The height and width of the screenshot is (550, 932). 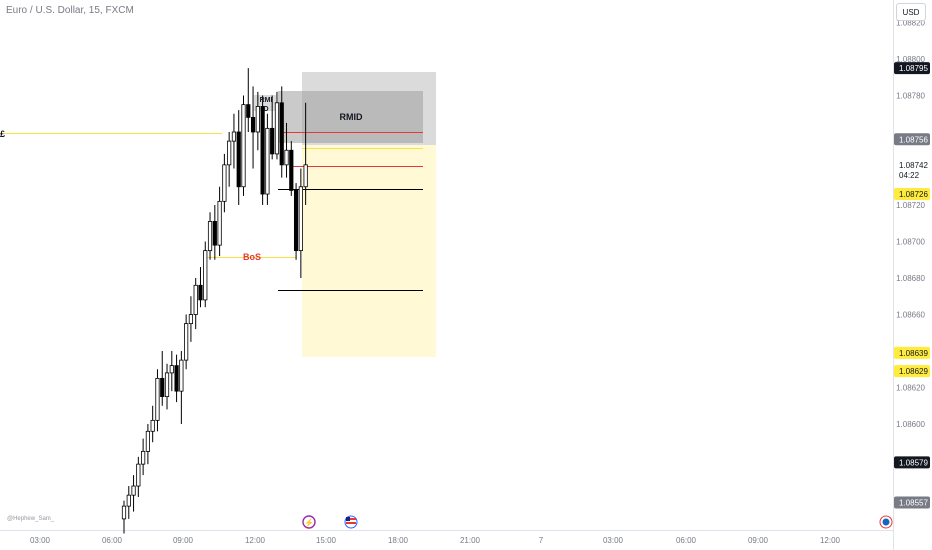 I want to click on y-tick-label: 1.08620, so click(x=910, y=388).